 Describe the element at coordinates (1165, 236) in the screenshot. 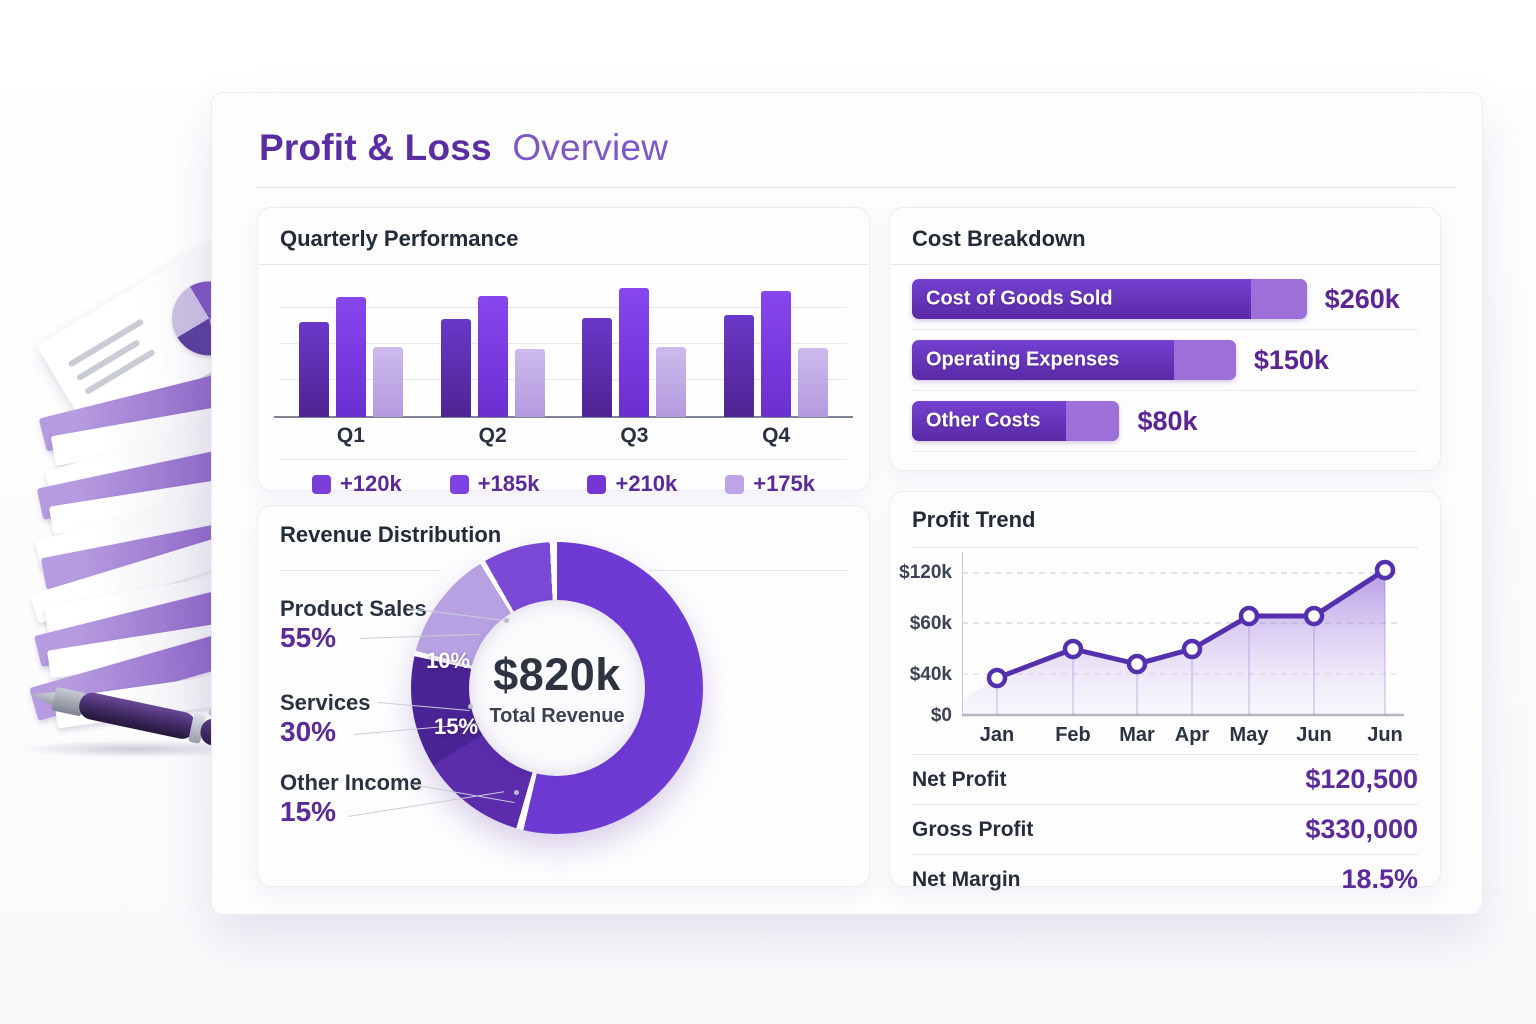

I see `card-header: Cost Breakdown` at that location.